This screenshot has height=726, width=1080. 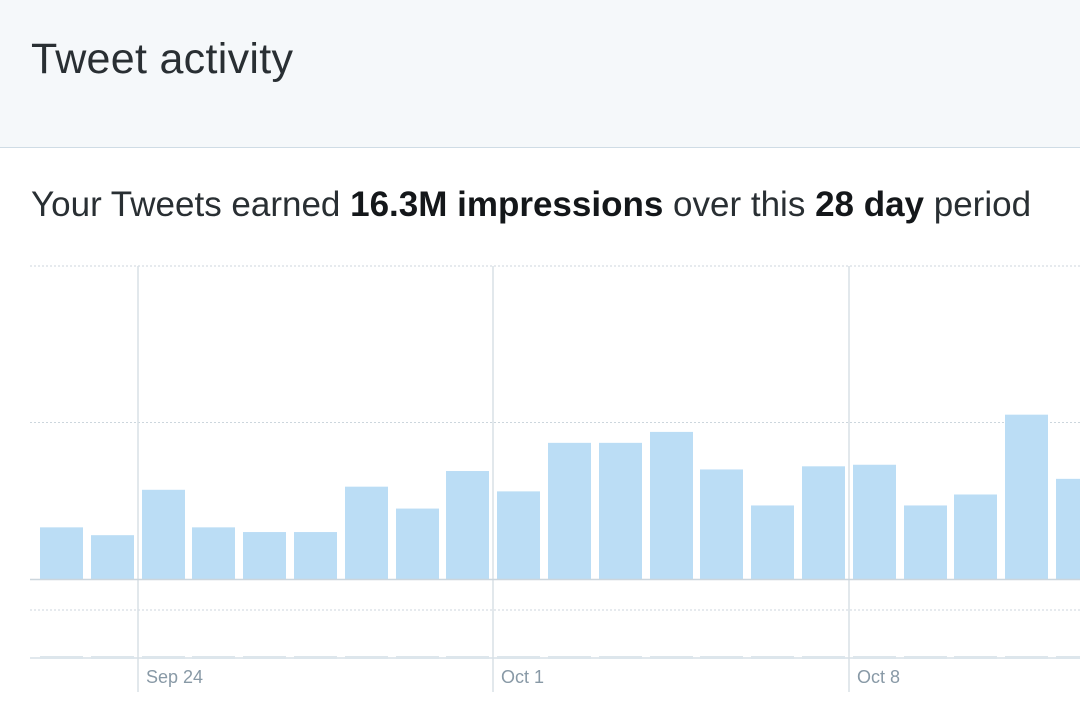 What do you see at coordinates (978, 204) in the screenshot?
I see `summary-suffix: period` at bounding box center [978, 204].